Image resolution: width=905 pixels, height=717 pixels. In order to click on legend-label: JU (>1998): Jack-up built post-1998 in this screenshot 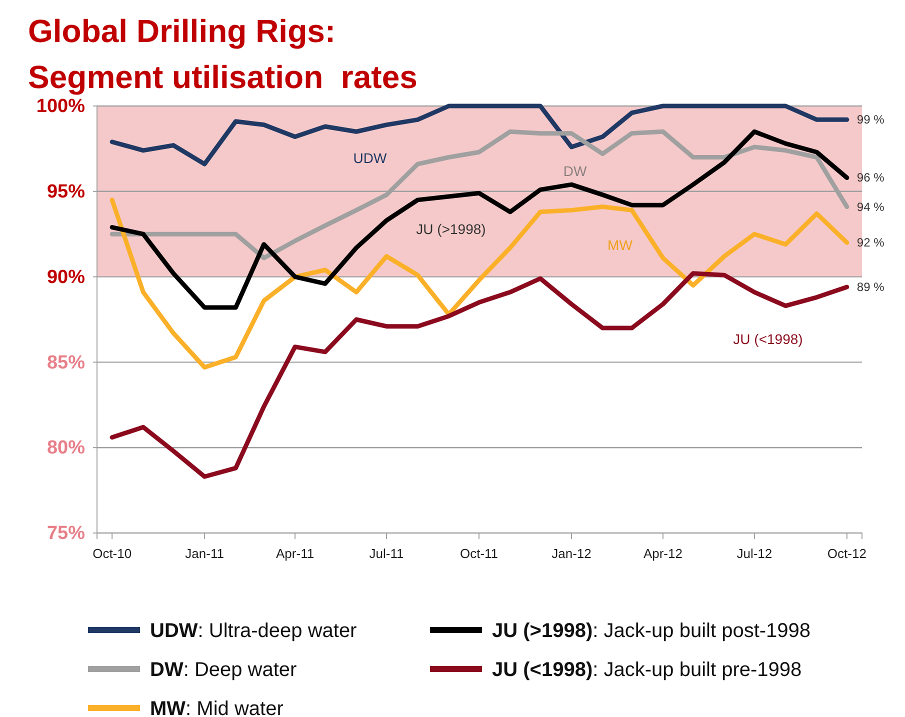, I will do `click(651, 631)`.